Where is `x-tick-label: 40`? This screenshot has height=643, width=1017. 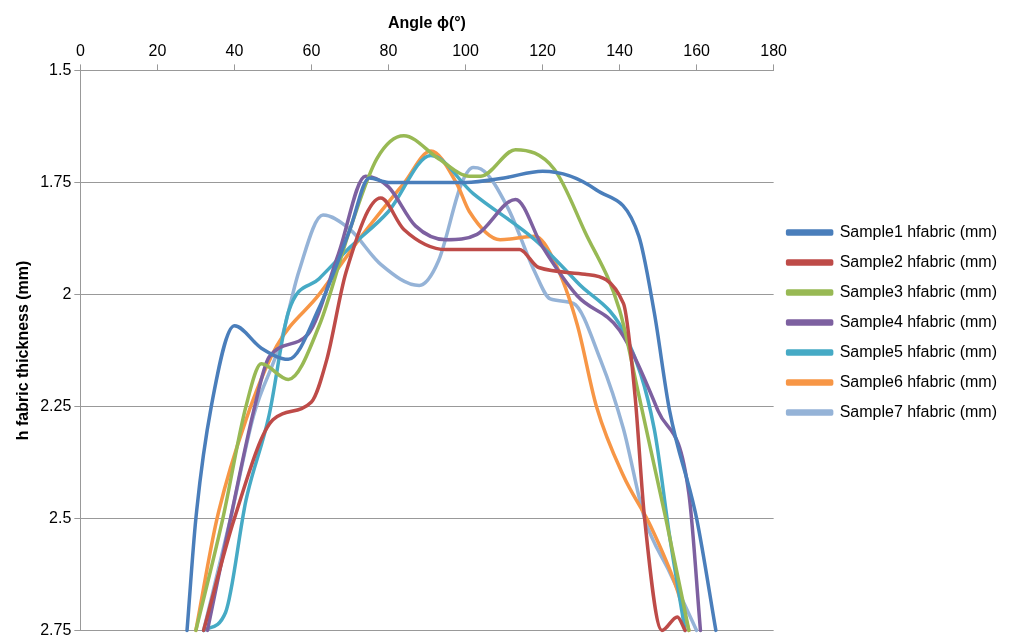 x-tick-label: 40 is located at coordinates (234, 51).